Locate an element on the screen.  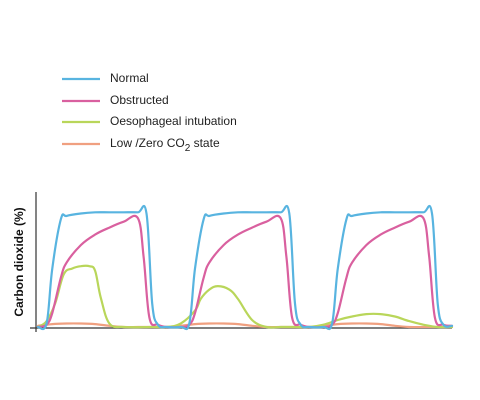
legend-item-low-zero: Low /Zero CO2 state is located at coordinates (141, 145).